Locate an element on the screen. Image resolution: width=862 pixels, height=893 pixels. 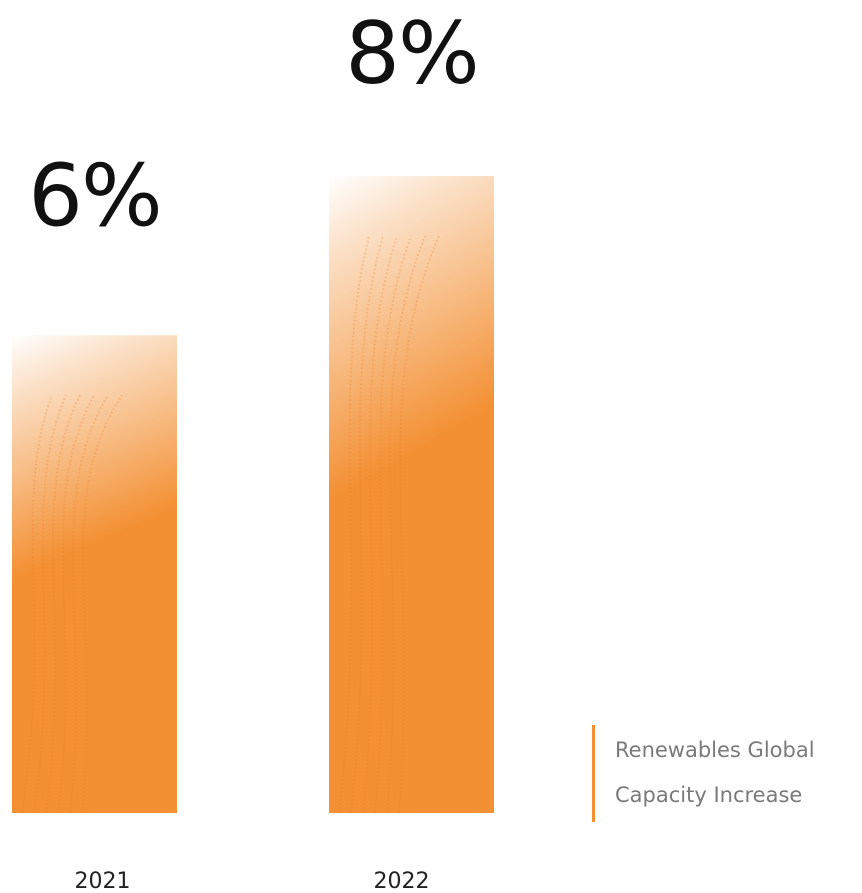
x-tick-label: 2022 is located at coordinates (402, 881).